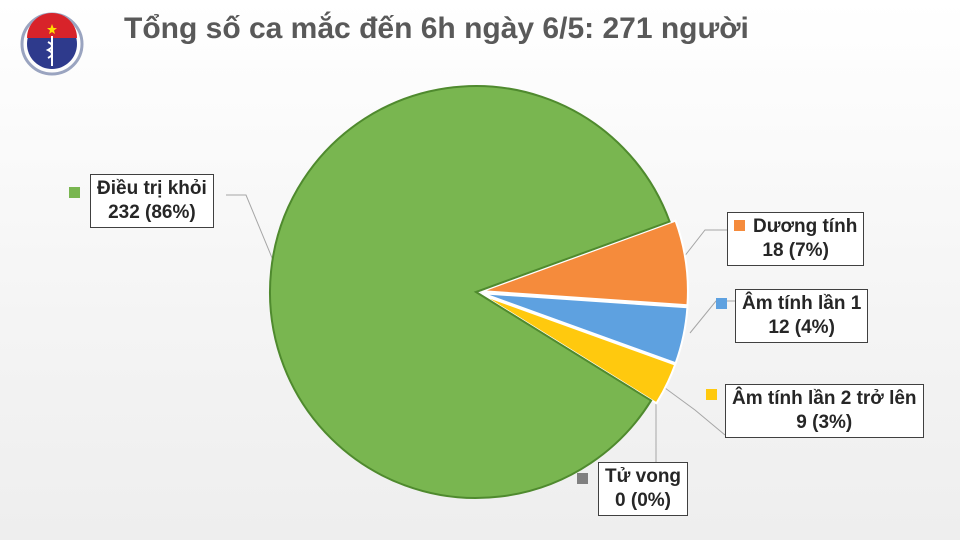 The image size is (960, 540). What do you see at coordinates (633, 489) in the screenshot?
I see `label-tu-vong: Tử vong 0 (0%)` at bounding box center [633, 489].